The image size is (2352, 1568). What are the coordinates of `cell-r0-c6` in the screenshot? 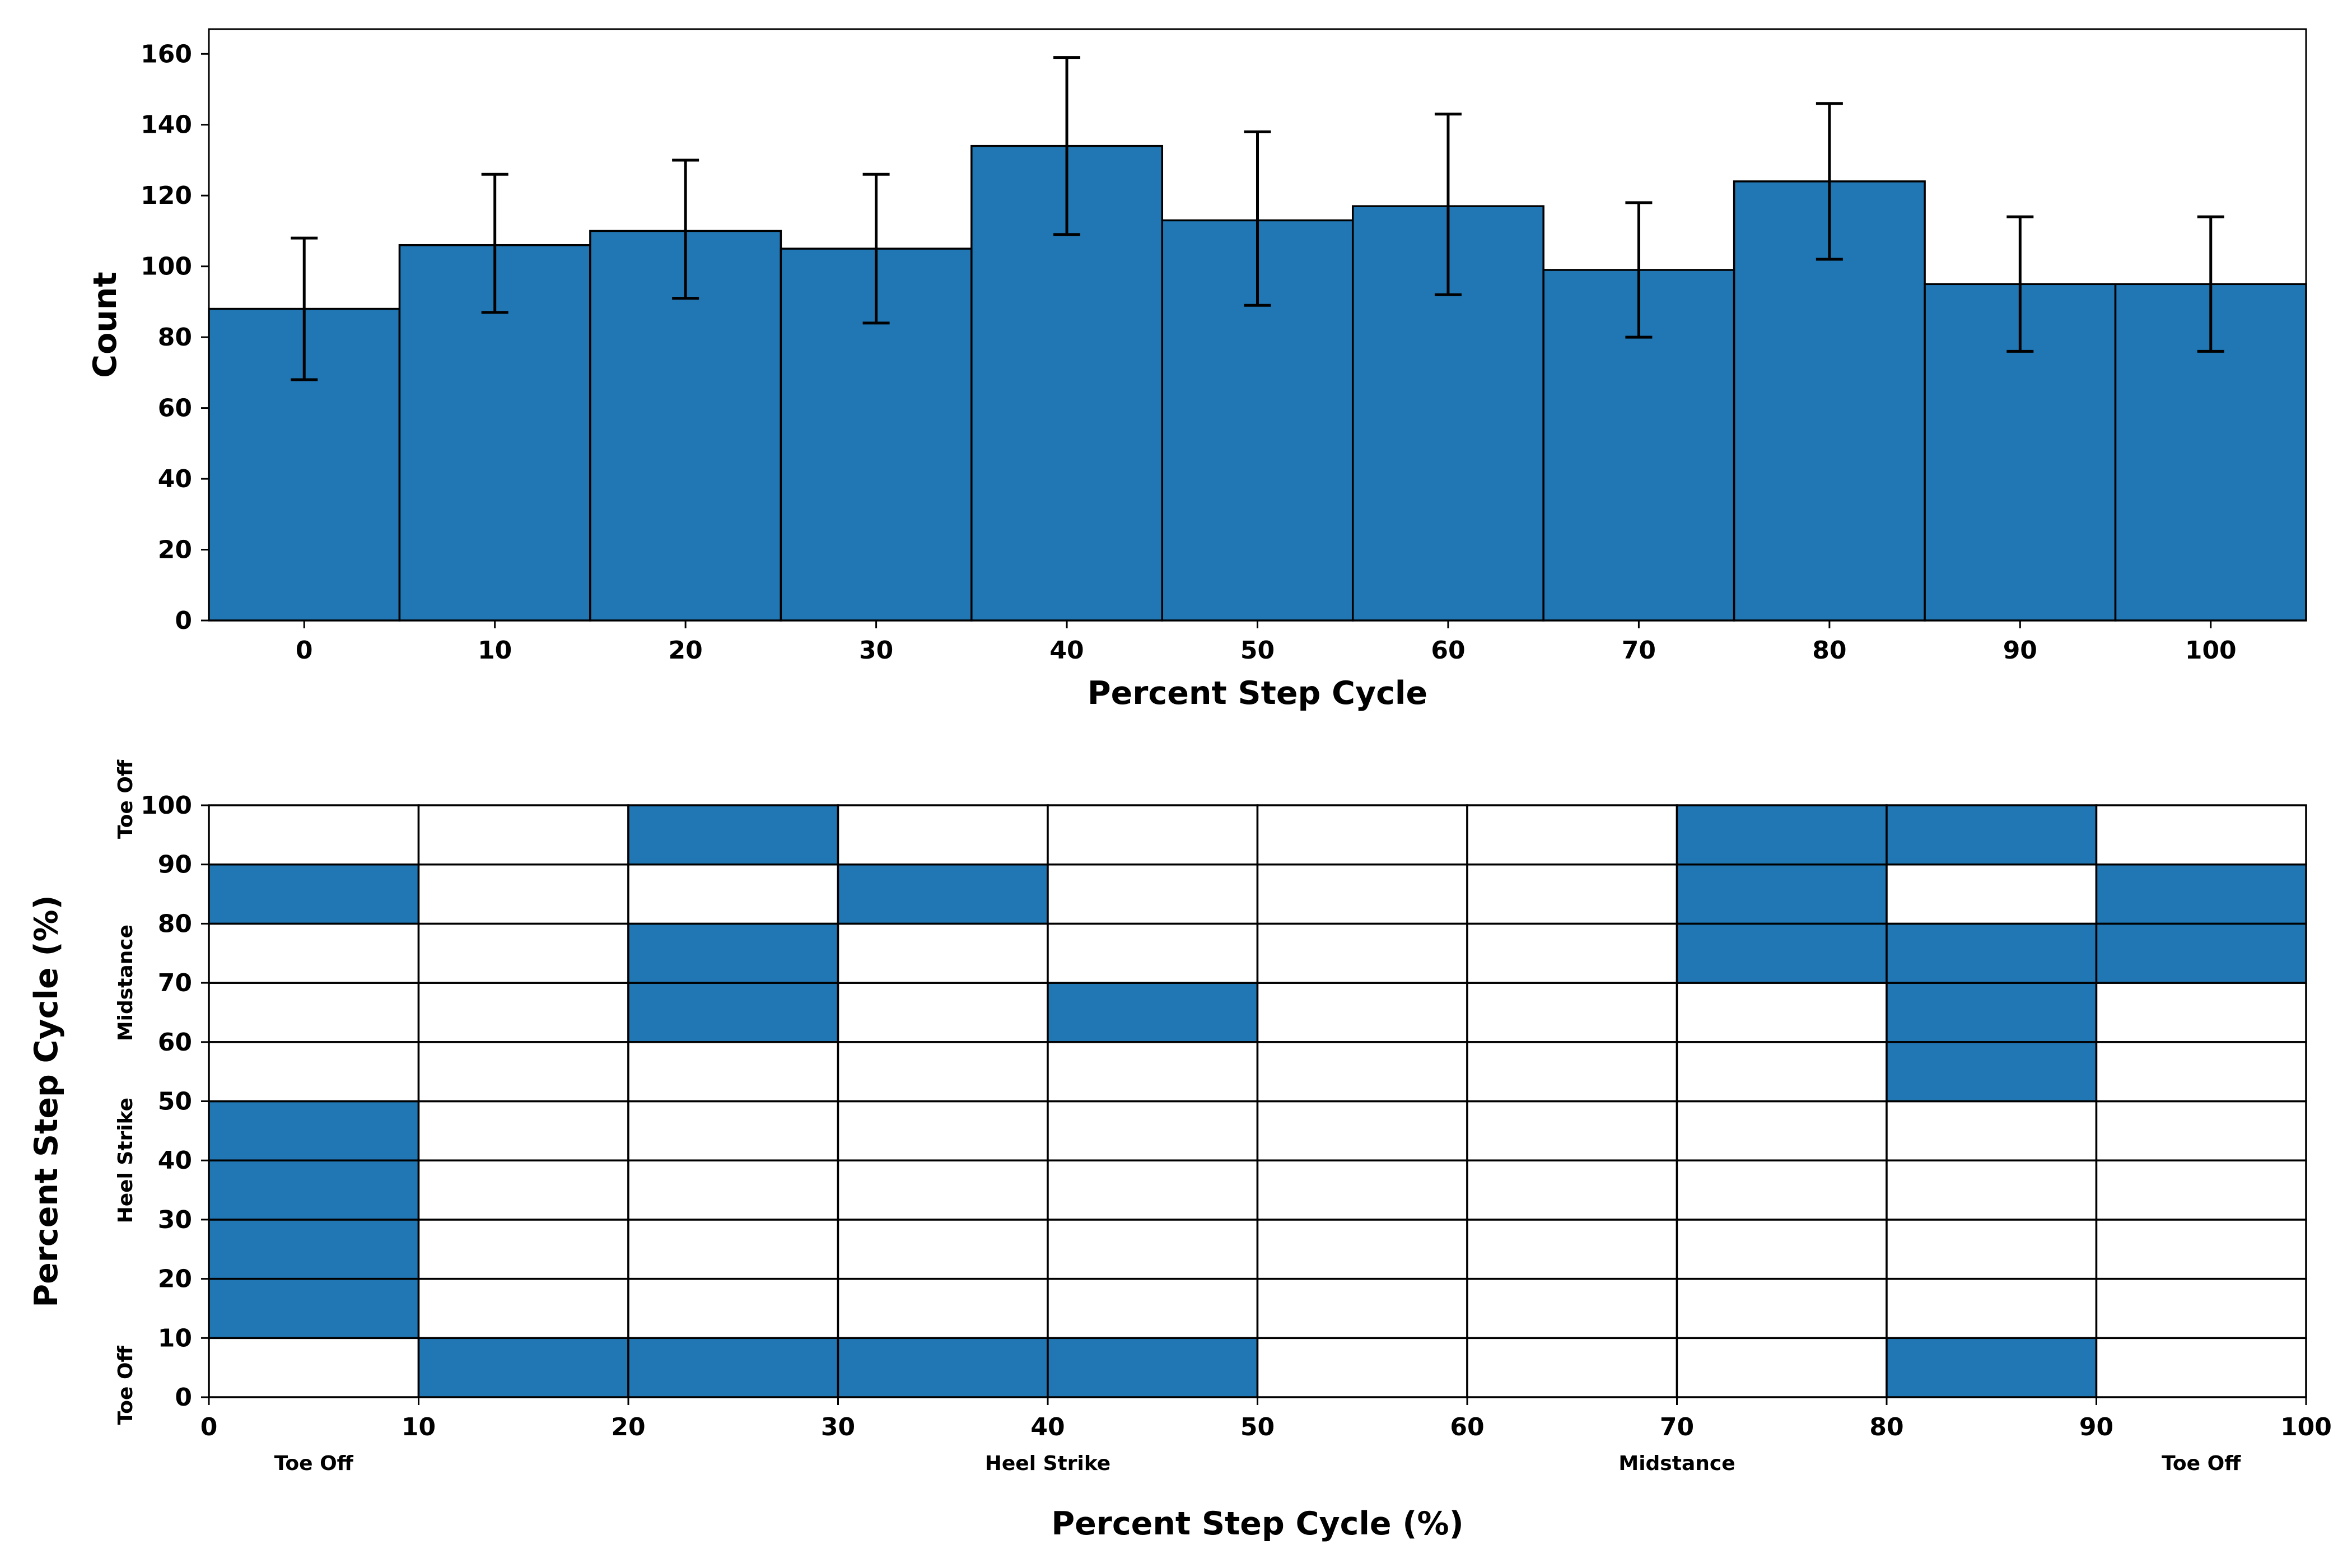 It's located at (1572, 1368).